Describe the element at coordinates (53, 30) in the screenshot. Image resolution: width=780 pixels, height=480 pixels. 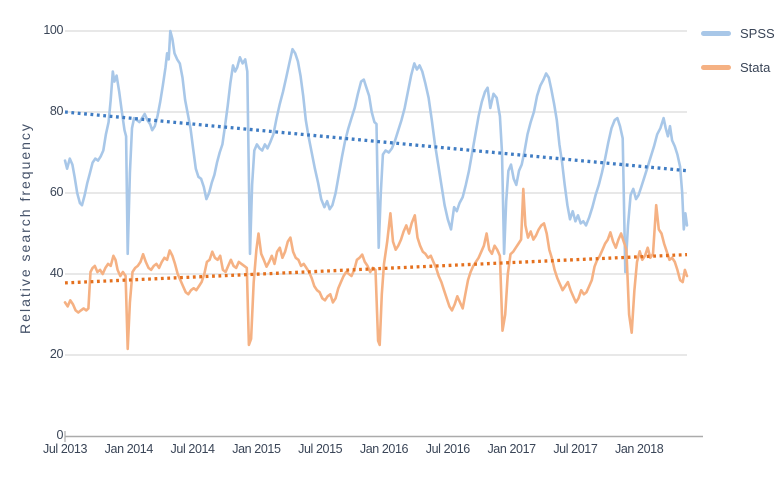
I see `y-tick-label-100: 100` at that location.